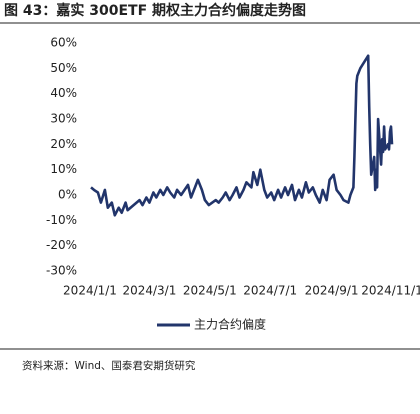 The height and width of the screenshot is (414, 420). Describe the element at coordinates (63, 144) in the screenshot. I see `y-tick-label: 20%` at that location.